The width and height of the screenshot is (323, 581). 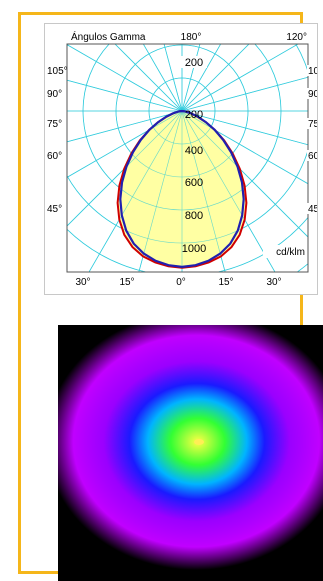 I want to click on right-angle-label: 90°, so click(x=312, y=94).